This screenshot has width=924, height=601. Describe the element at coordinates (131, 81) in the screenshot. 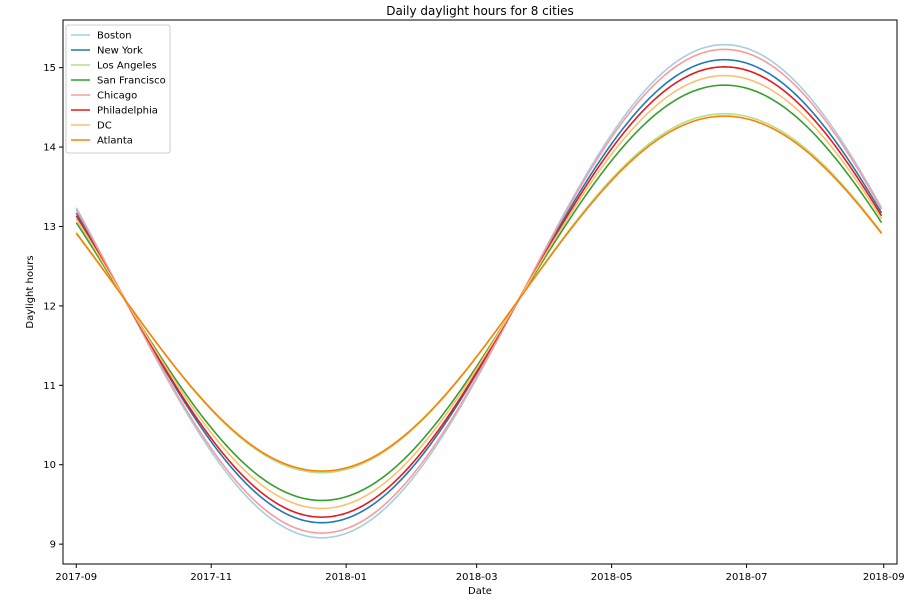

I see `legend-label: San Francisco` at that location.